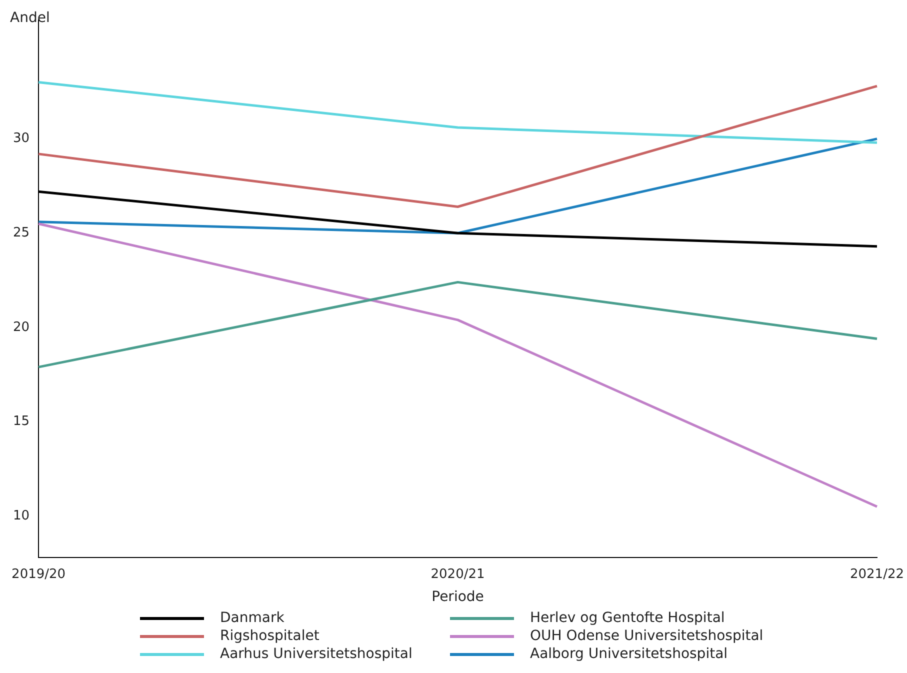 This screenshot has width=907, height=673. Describe the element at coordinates (21, 138) in the screenshot. I see `y-tick-label: 30` at that location.